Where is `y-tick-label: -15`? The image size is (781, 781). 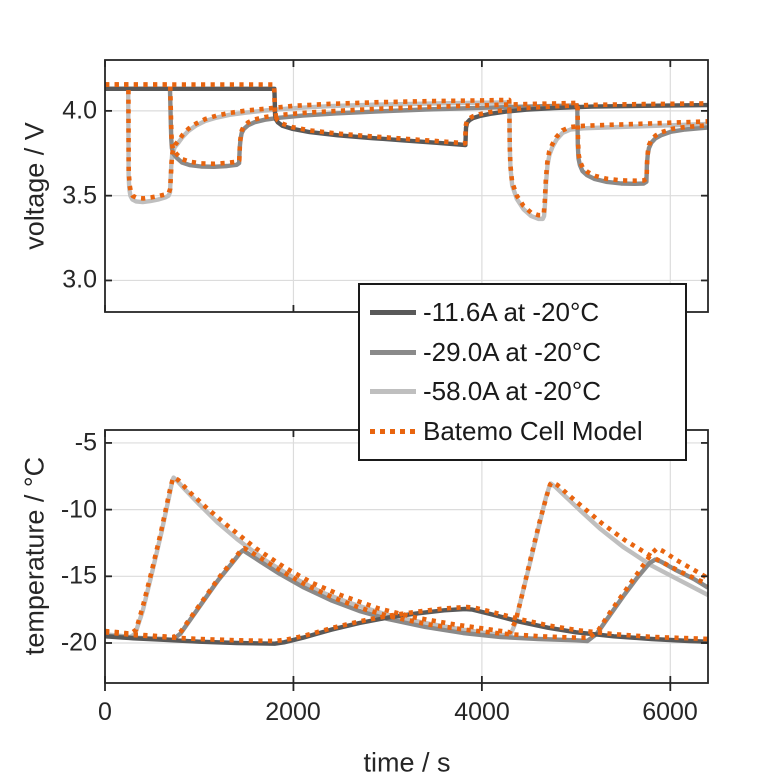 y-tick-label: -15 is located at coordinates (78, 575).